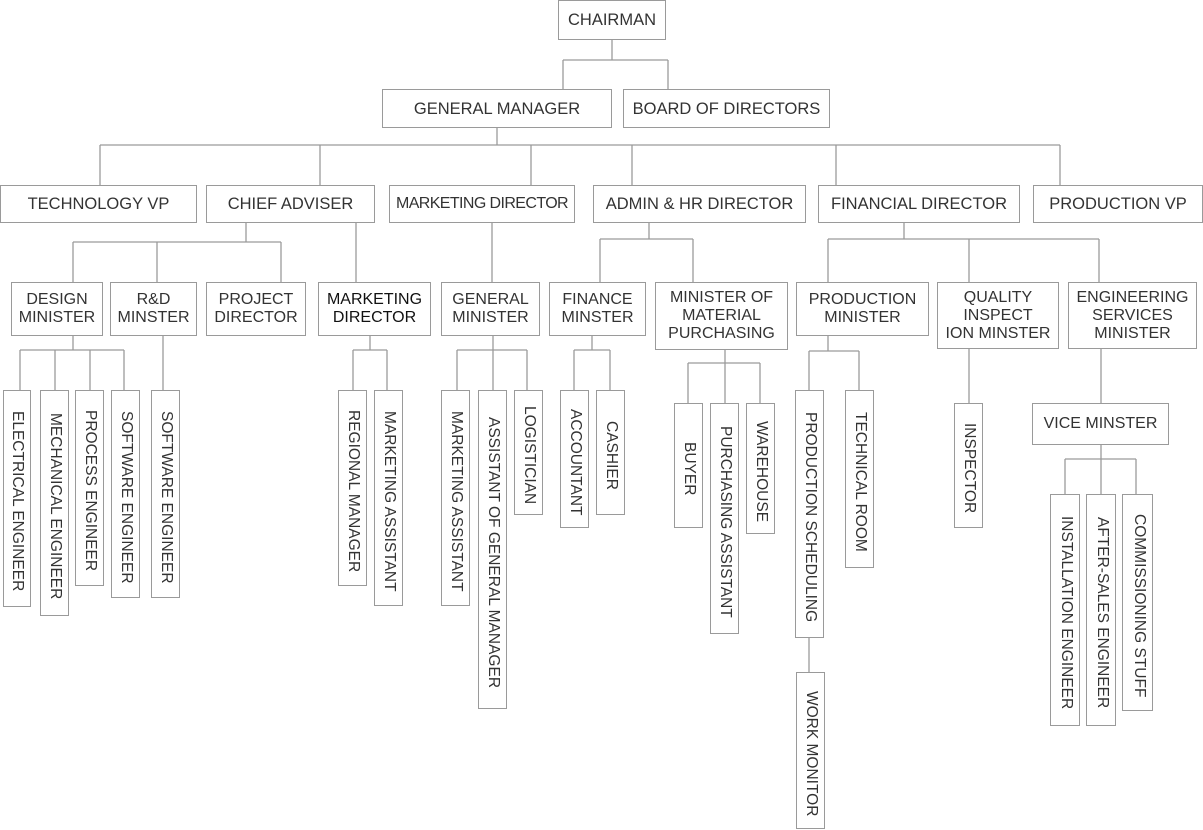 The image size is (1203, 830). What do you see at coordinates (862, 309) in the screenshot?
I see `box-production-minister: PRODUCTION MINISTER` at bounding box center [862, 309].